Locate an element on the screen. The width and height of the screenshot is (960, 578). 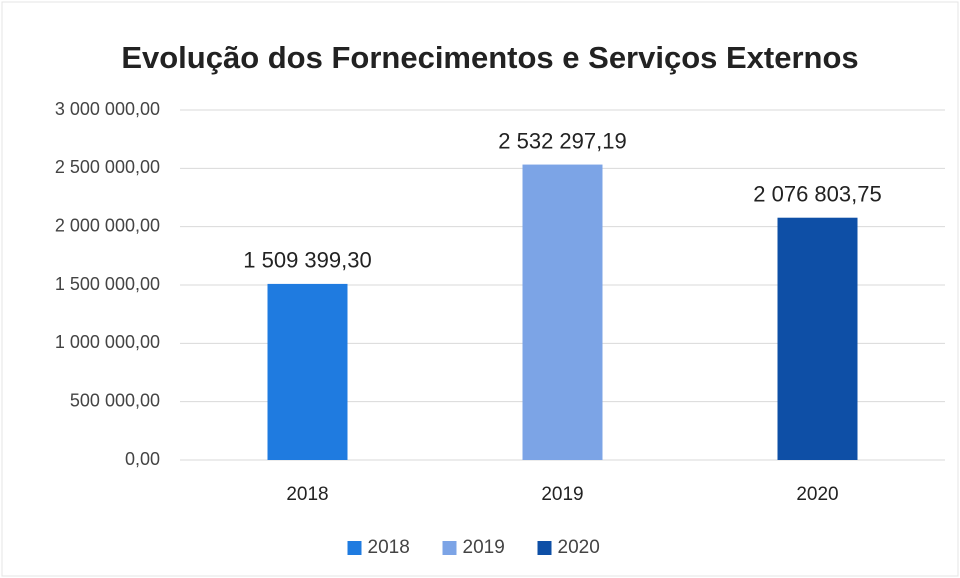
legend-label: 2018 is located at coordinates (389, 547).